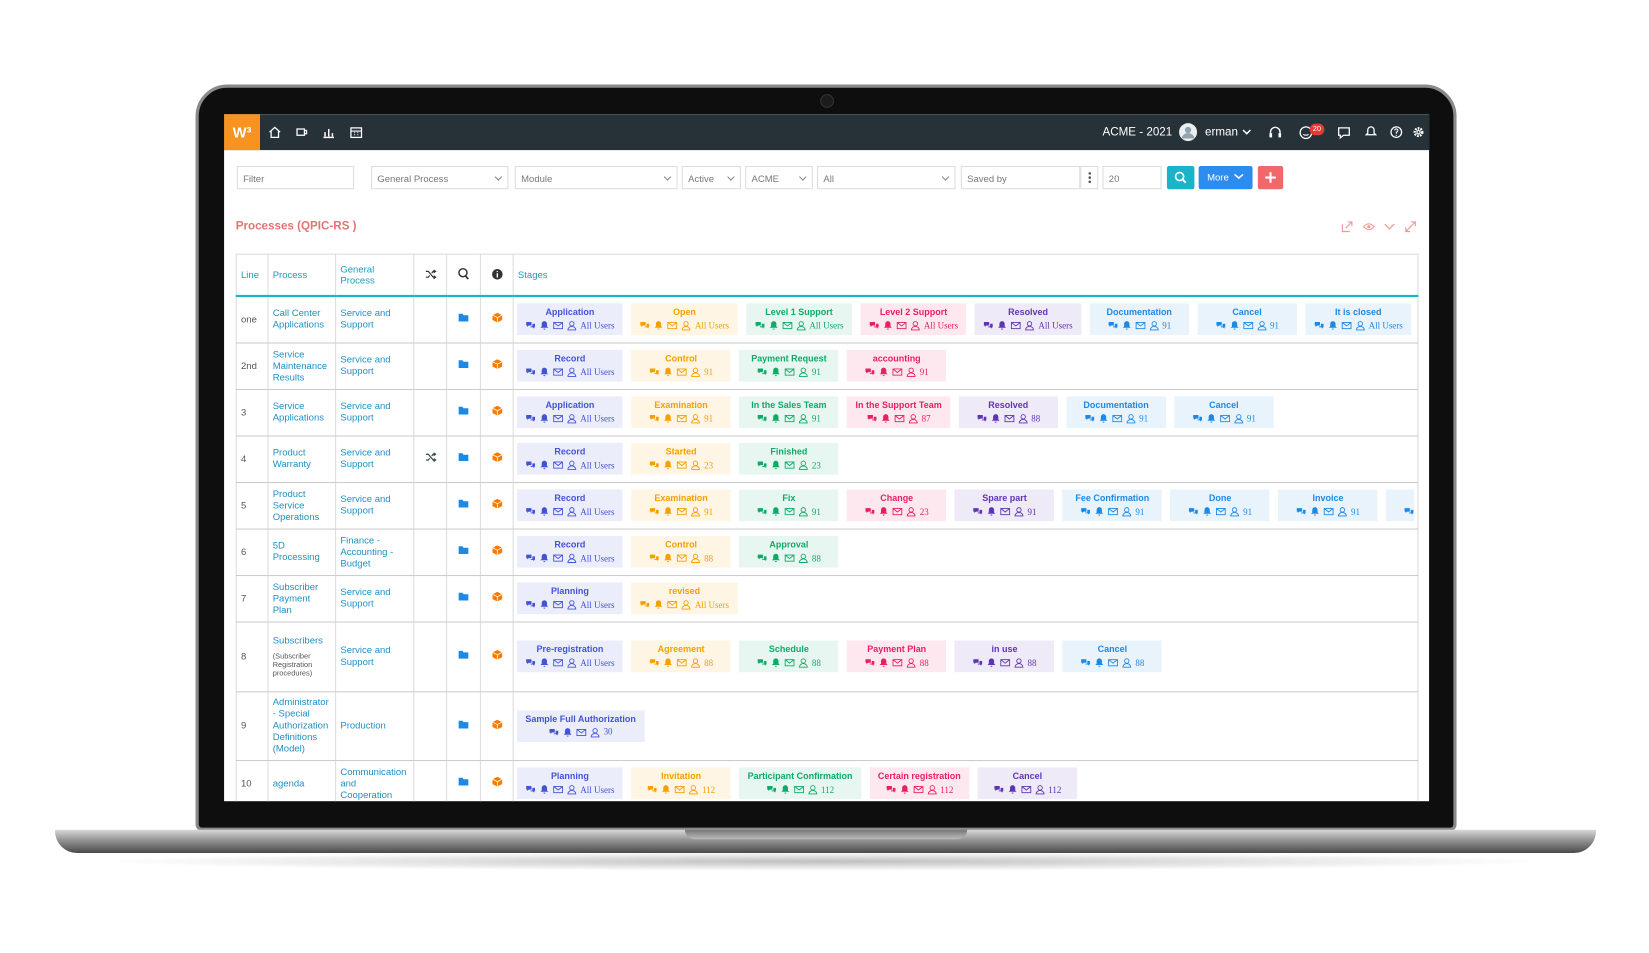 Image resolution: width=1649 pixels, height=953 pixels. I want to click on stage-card: Control 88, so click(681, 551).